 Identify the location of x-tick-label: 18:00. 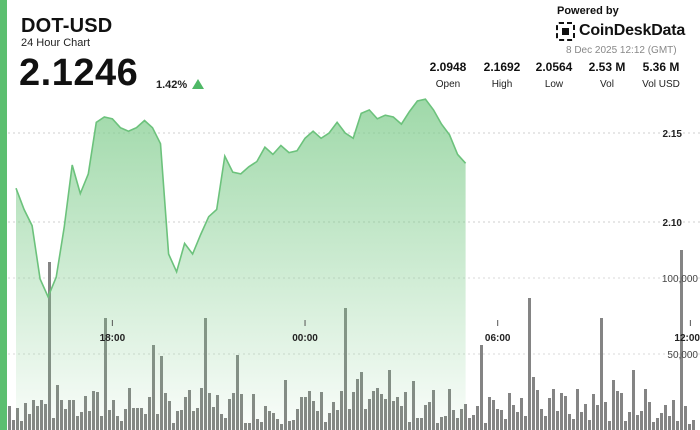
(113, 338).